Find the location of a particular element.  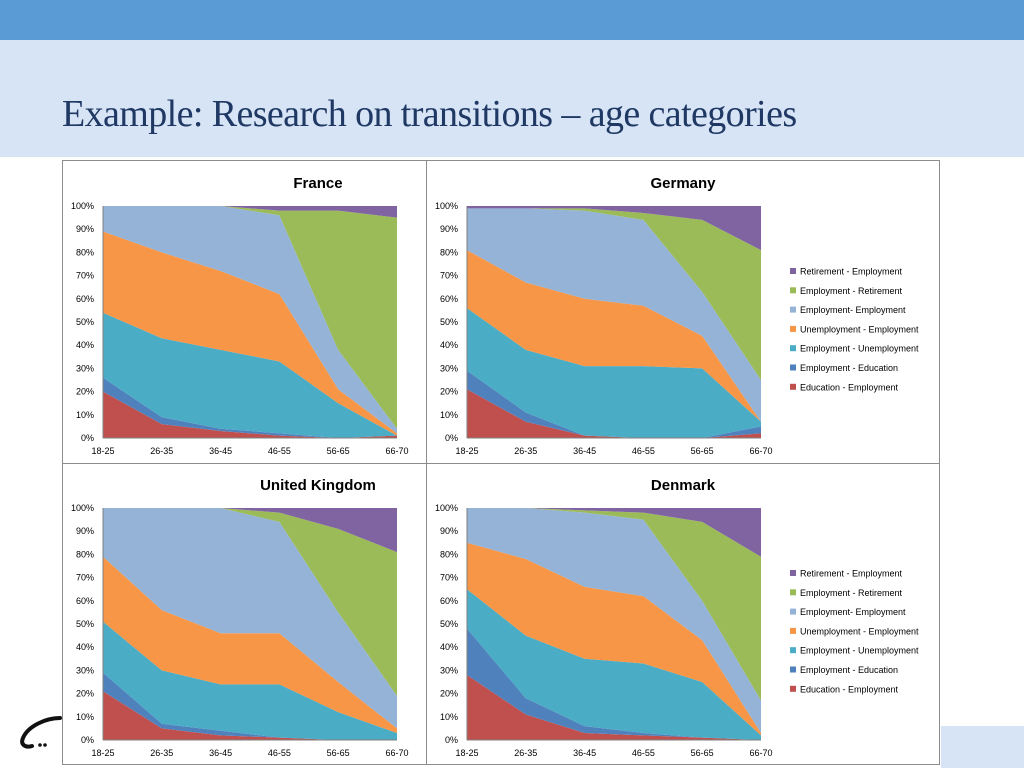

legend-label: Employment - Retirement is located at coordinates (851, 291).